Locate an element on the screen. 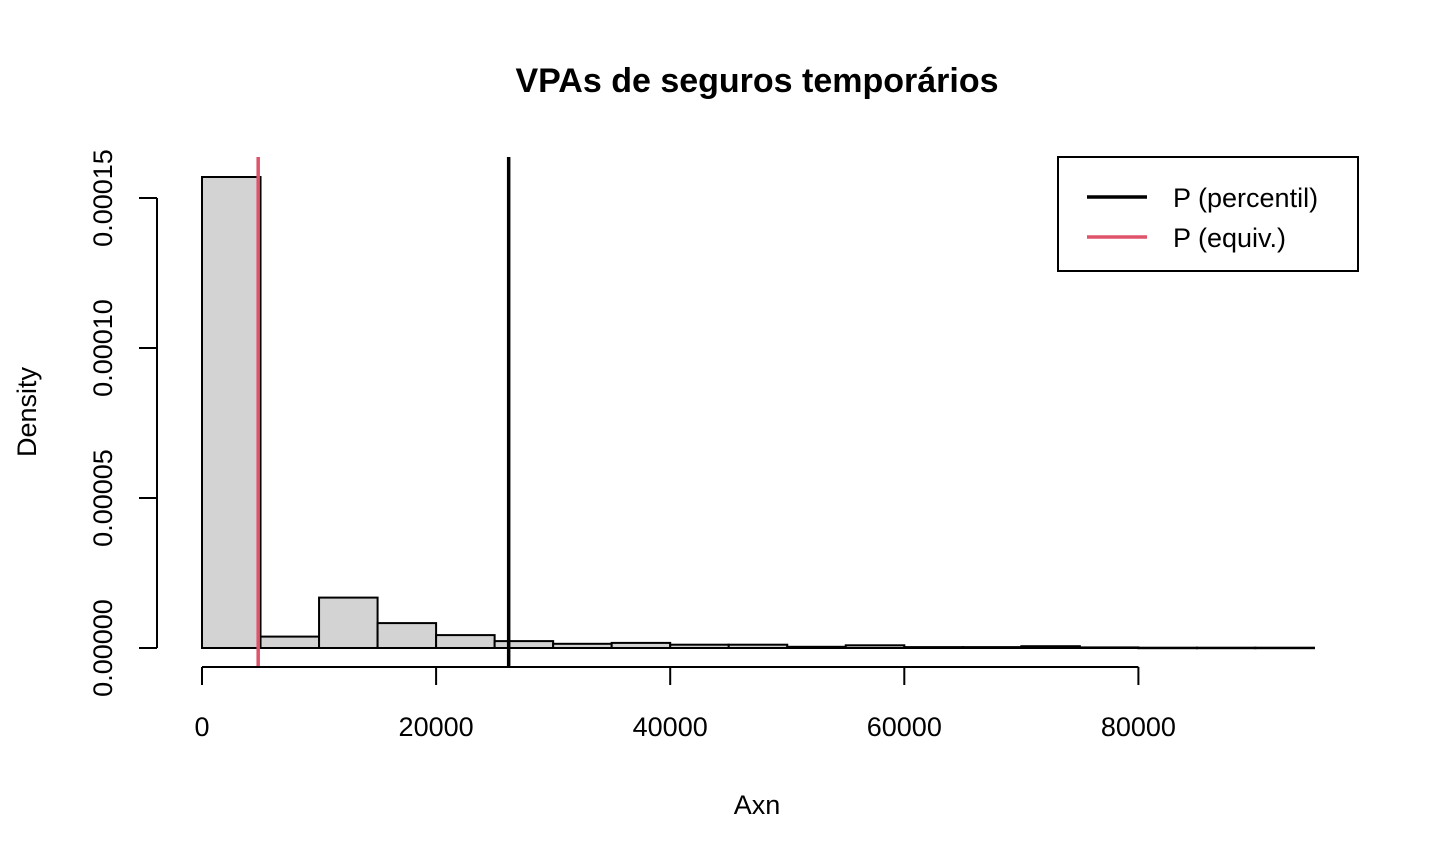 The width and height of the screenshot is (1440, 864). y-tick-label: 0.00010 is located at coordinates (103, 348).